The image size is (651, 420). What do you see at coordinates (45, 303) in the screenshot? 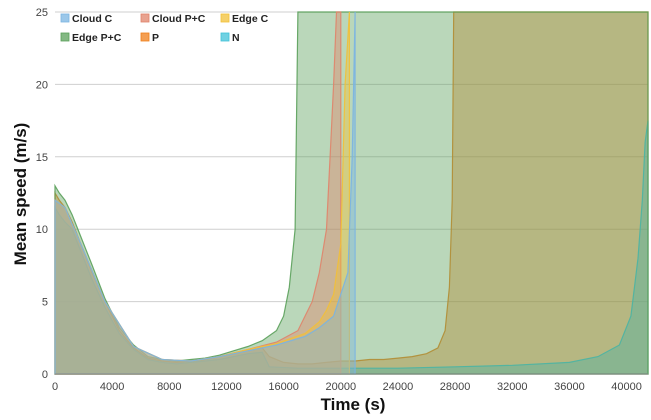
I see `y-tick-label-1: 5` at bounding box center [45, 303].